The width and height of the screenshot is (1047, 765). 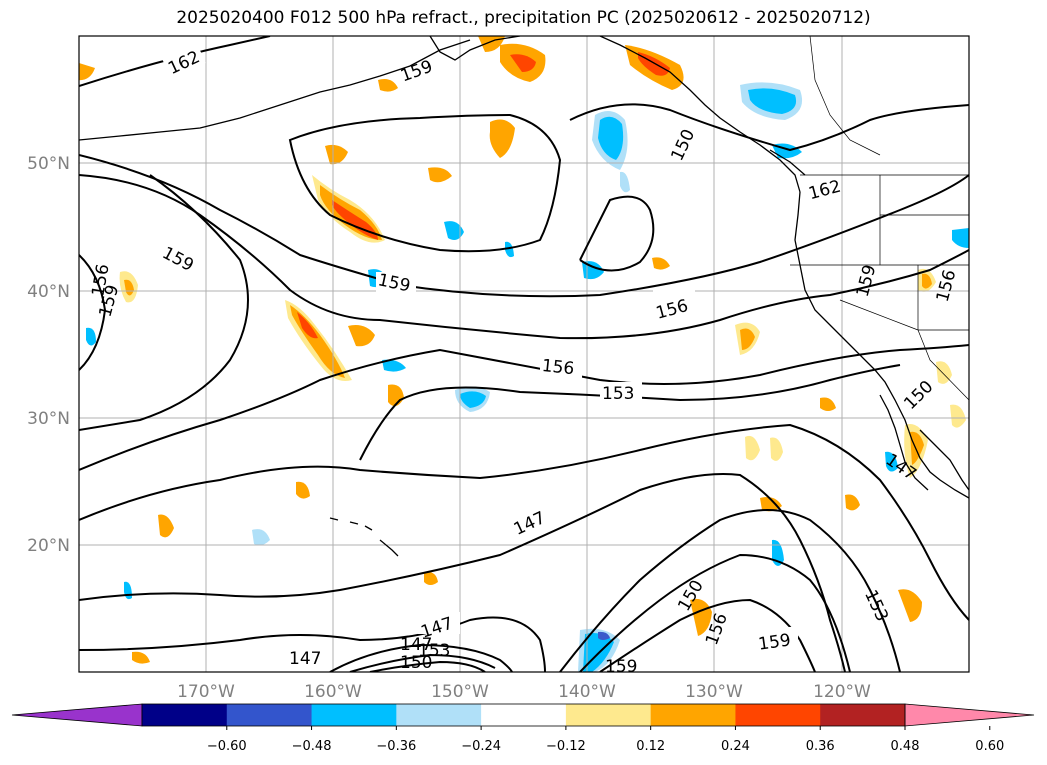 What do you see at coordinates (48, 546) in the screenshot?
I see `lat-tick-label: 20°N` at bounding box center [48, 546].